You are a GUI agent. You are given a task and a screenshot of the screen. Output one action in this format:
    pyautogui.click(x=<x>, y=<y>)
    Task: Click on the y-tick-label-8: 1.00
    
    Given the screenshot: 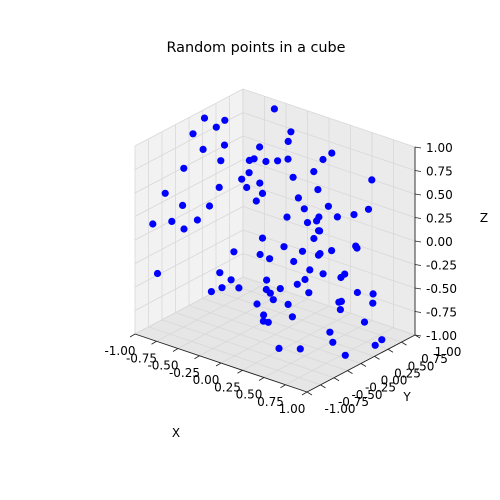 What is the action you would take?
    pyautogui.click(x=448, y=352)
    